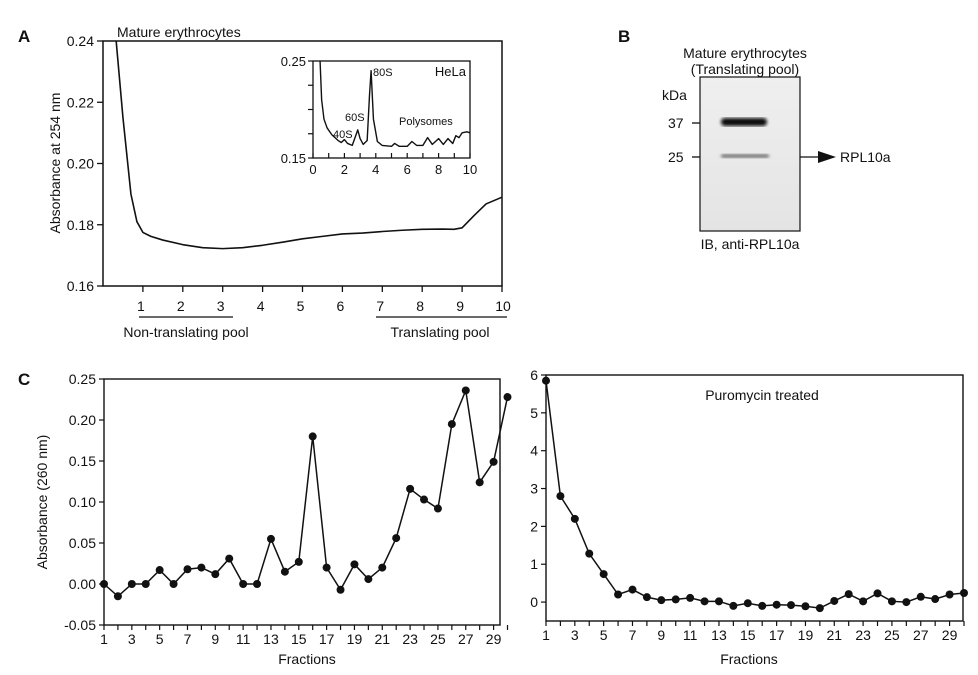 This screenshot has height=675, width=978. Describe the element at coordinates (534, 451) in the screenshot. I see `y-tick-label: 4` at that location.